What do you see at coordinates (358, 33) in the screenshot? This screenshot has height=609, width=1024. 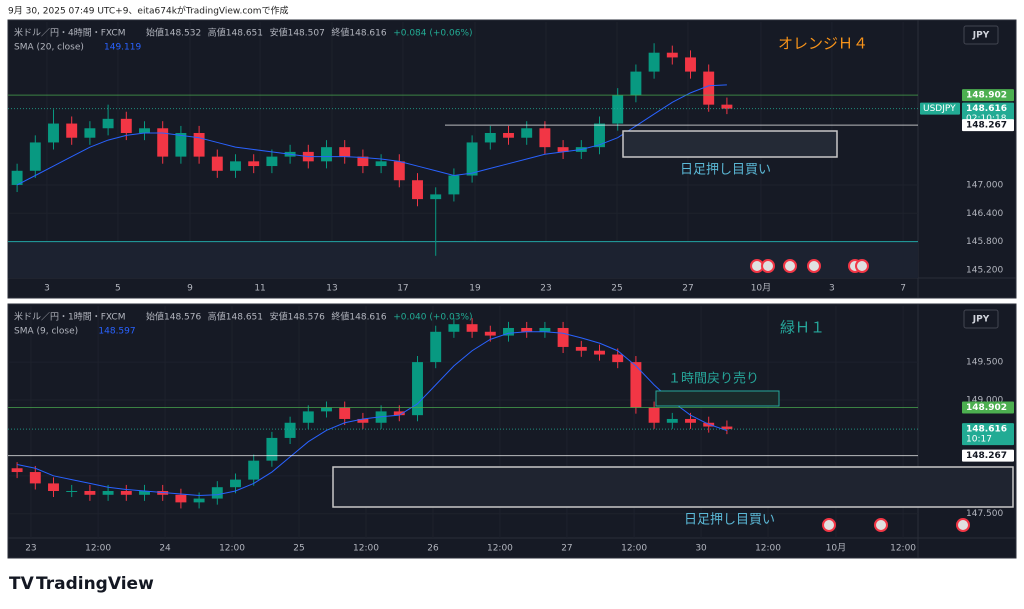 I see `ohlc-legend: 終値148.616` at bounding box center [358, 33].